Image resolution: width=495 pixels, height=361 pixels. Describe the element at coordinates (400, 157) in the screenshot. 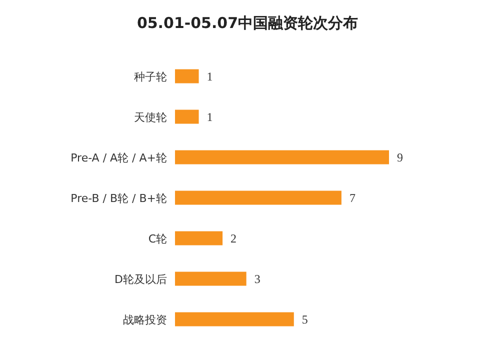

I see `data-label: 9` at that location.